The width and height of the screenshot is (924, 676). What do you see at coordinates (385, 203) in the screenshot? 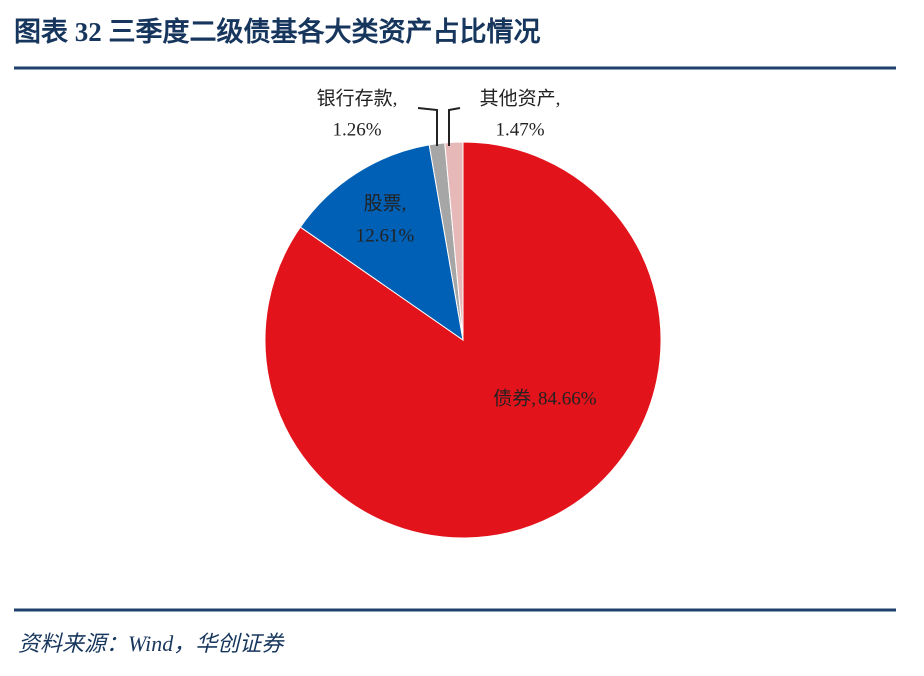
I see `category-label: 股票,` at bounding box center [385, 203].